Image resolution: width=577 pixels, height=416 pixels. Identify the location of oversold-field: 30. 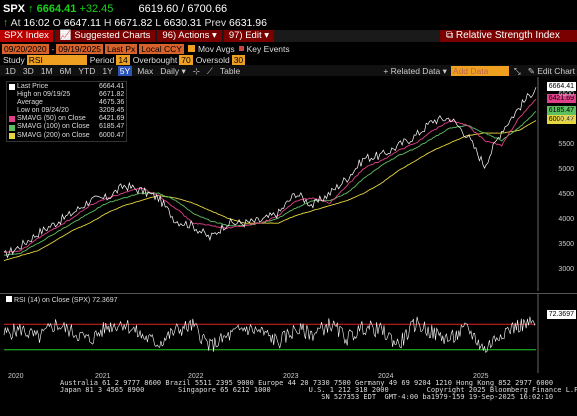
(238, 59).